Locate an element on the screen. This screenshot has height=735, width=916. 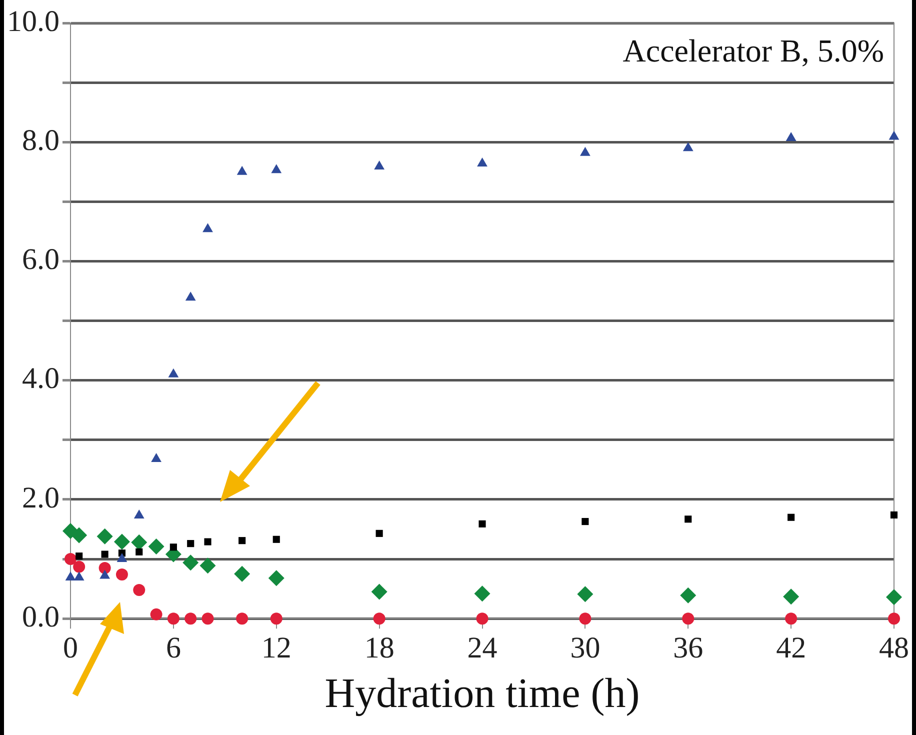
x-tick-label: 18 is located at coordinates (379, 647).